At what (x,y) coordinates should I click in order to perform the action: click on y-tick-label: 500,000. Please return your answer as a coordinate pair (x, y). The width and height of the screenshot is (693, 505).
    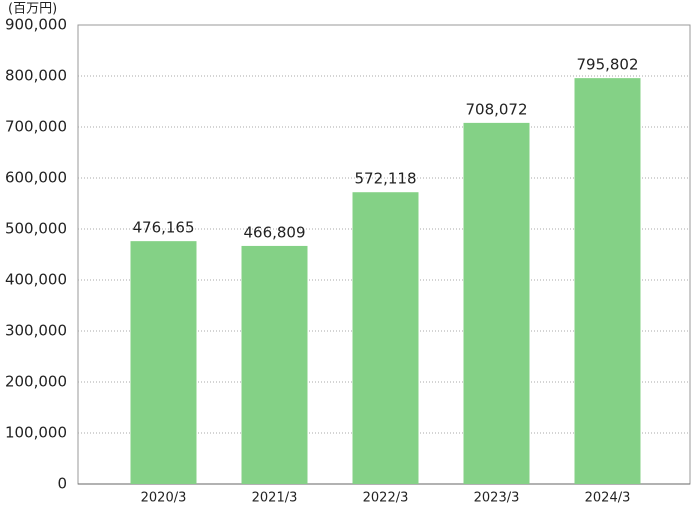
    Looking at the image, I should click on (36, 229).